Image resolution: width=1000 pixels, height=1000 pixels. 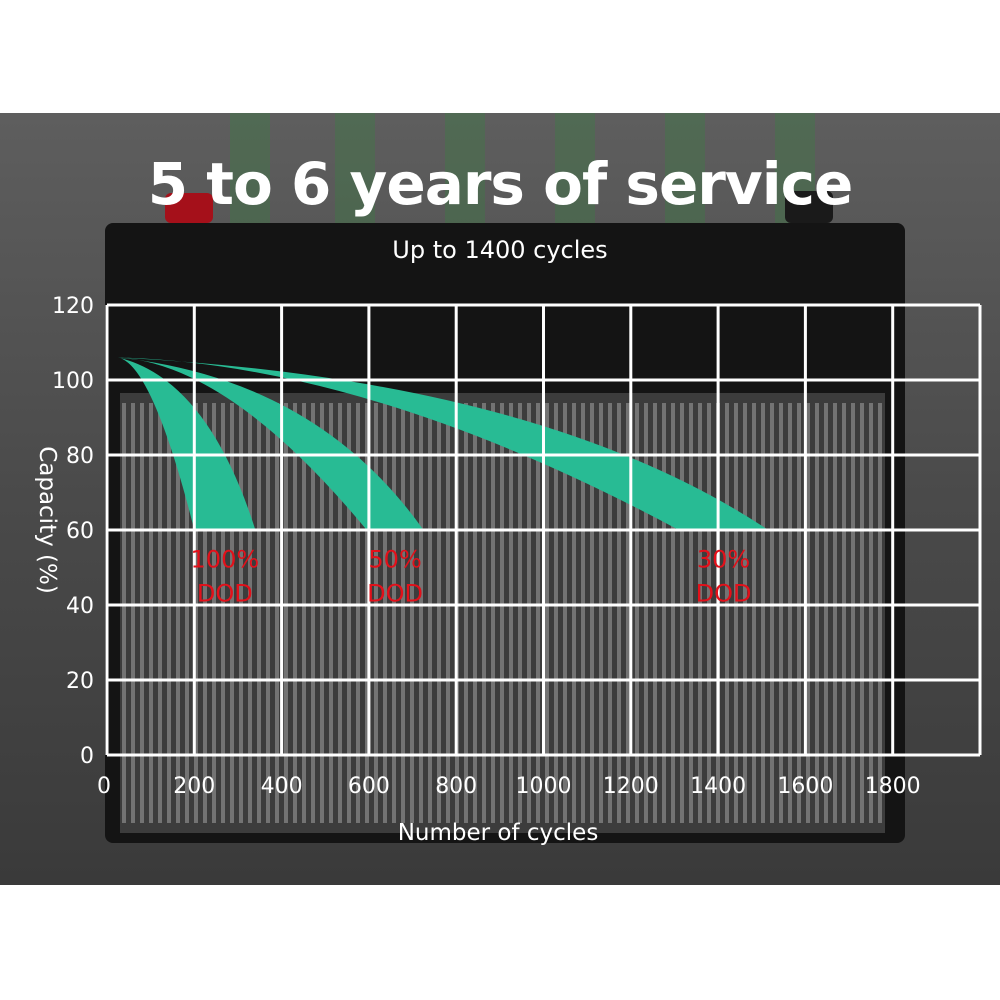 What do you see at coordinates (194, 786) in the screenshot?
I see `x-tick-label: 200` at bounding box center [194, 786].